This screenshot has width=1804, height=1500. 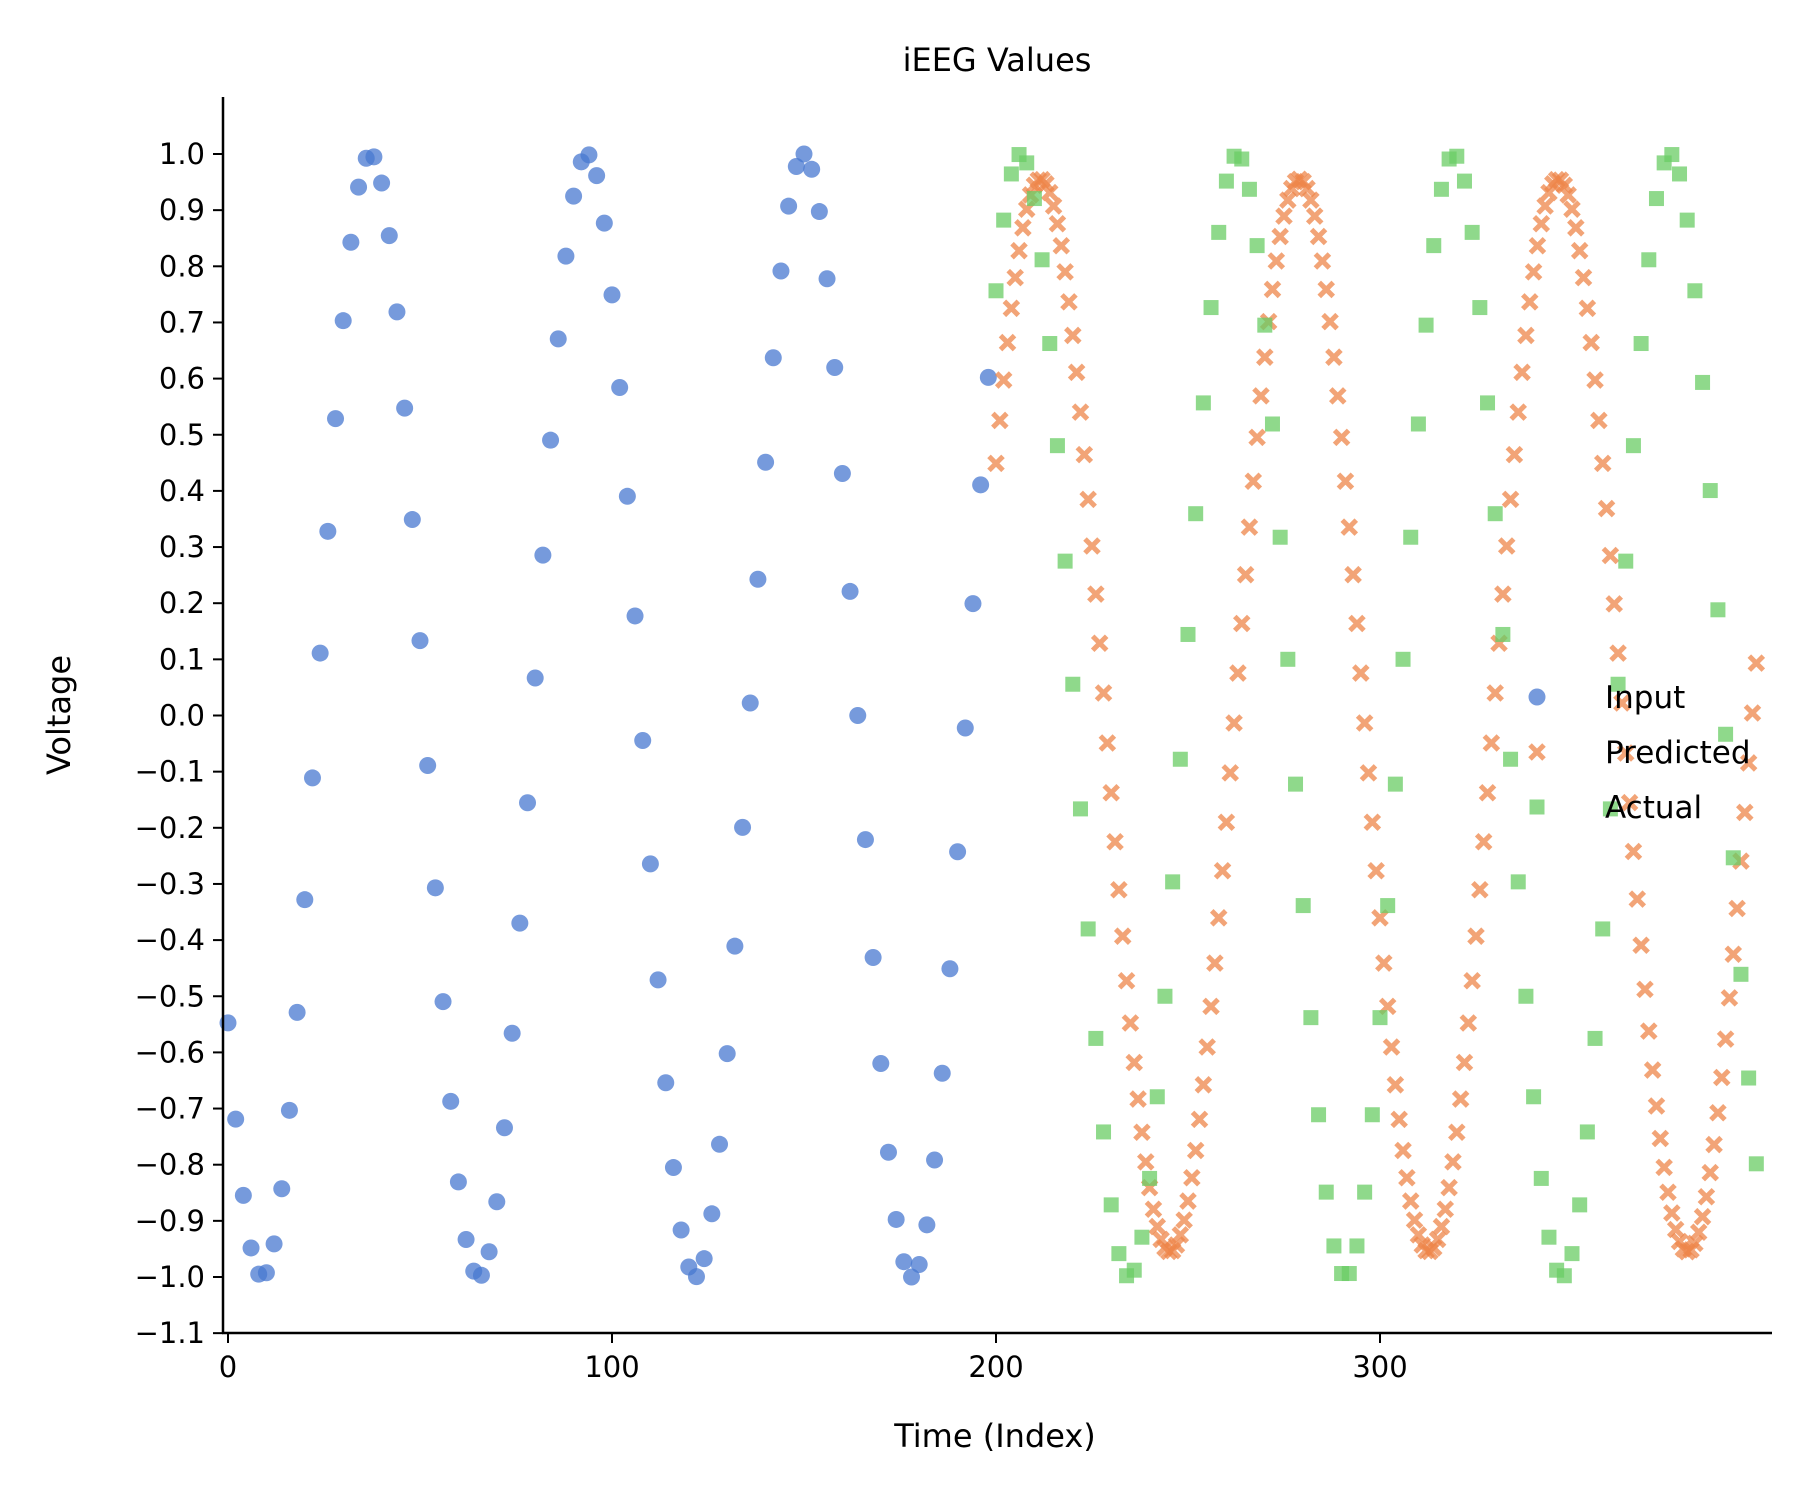 I want to click on y-tick-label: −0.9, so click(x=170, y=1221).